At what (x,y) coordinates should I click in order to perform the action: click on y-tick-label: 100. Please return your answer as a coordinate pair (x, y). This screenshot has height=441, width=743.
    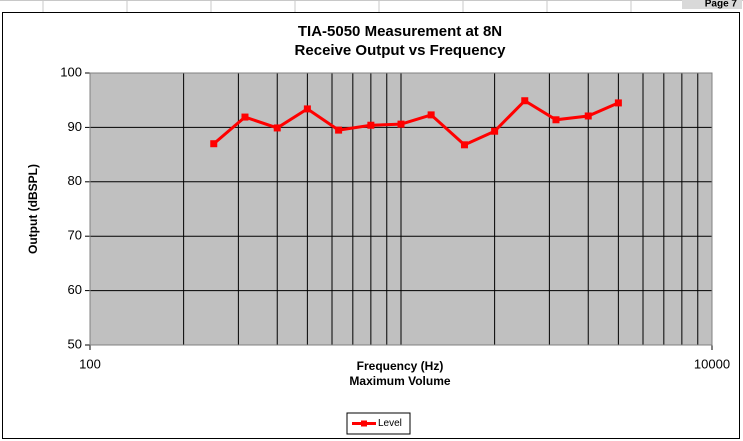
    Looking at the image, I should click on (71, 71).